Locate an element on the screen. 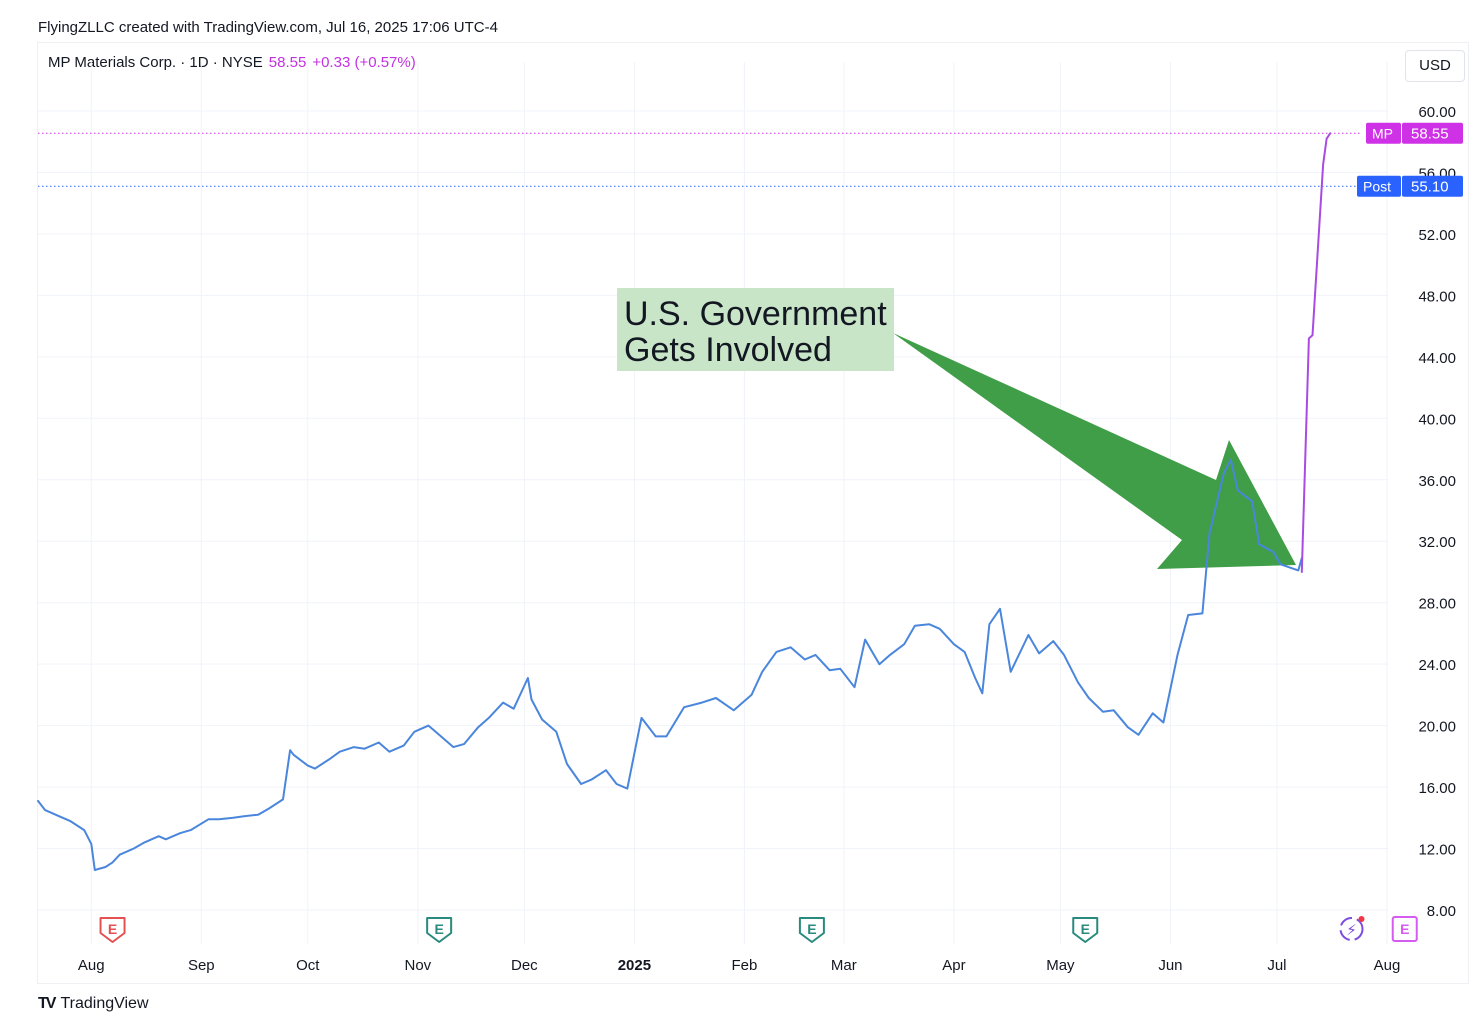 This screenshot has width=1474, height=1024. last-price: 58.55 is located at coordinates (287, 62).